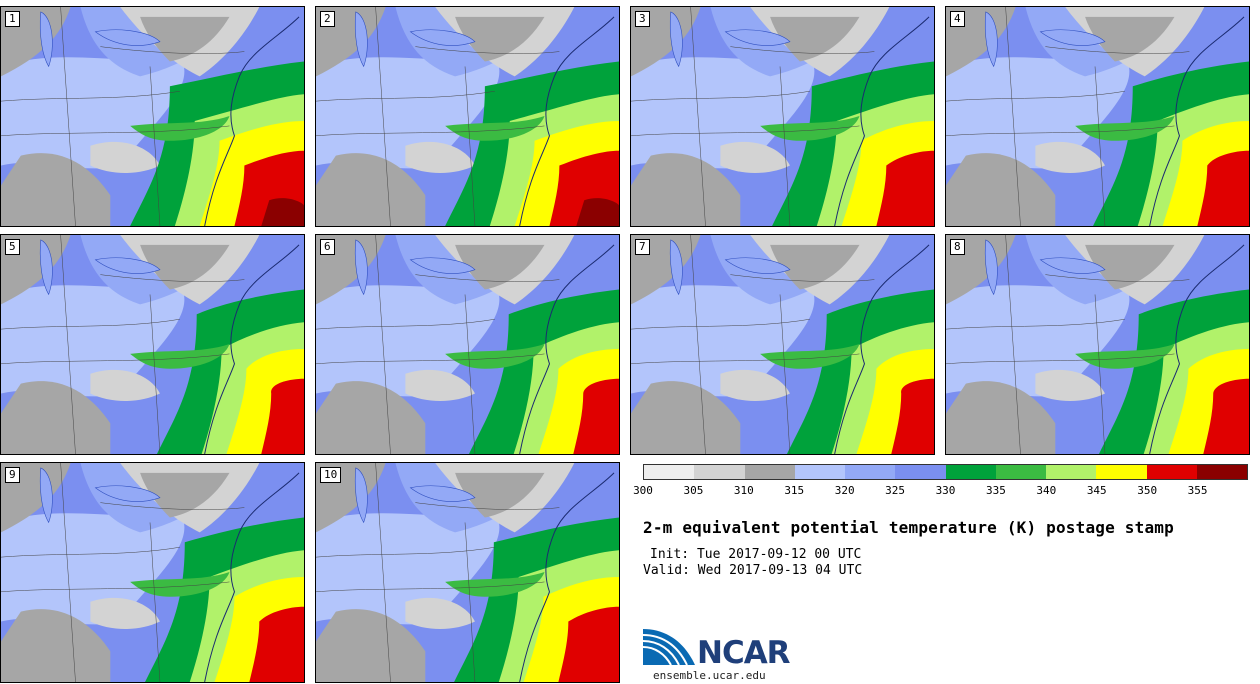  Describe the element at coordinates (945, 490) in the screenshot. I see `colorbar-tick-label: 330` at that location.